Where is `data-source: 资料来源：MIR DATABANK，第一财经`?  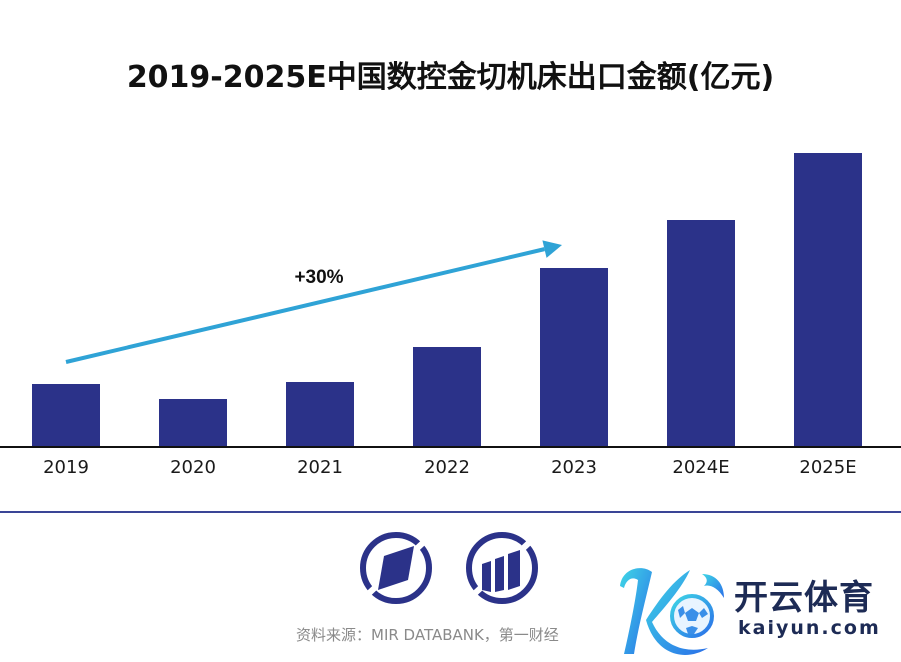
data-source: 资料来源：MIR DATABANK，第一财经 is located at coordinates (427, 635).